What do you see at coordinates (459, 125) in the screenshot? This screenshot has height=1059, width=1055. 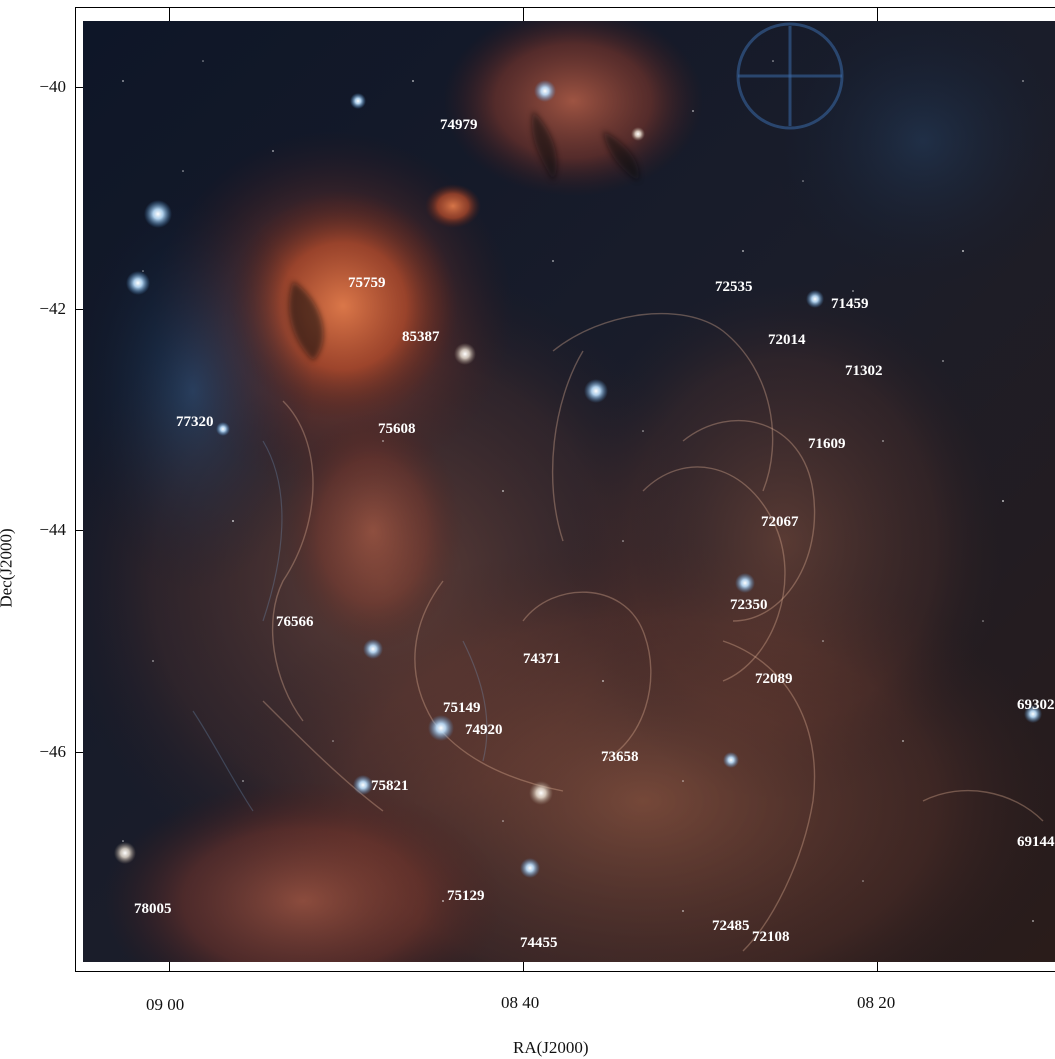 I see `star-label: 74979` at bounding box center [459, 125].